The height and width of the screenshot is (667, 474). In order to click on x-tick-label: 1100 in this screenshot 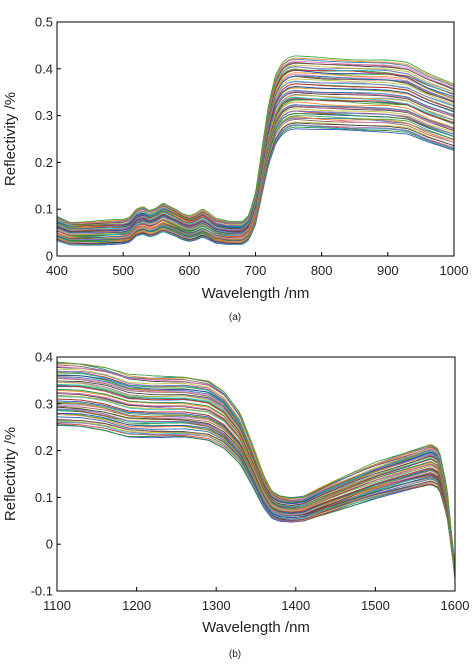, I will do `click(57, 605)`.